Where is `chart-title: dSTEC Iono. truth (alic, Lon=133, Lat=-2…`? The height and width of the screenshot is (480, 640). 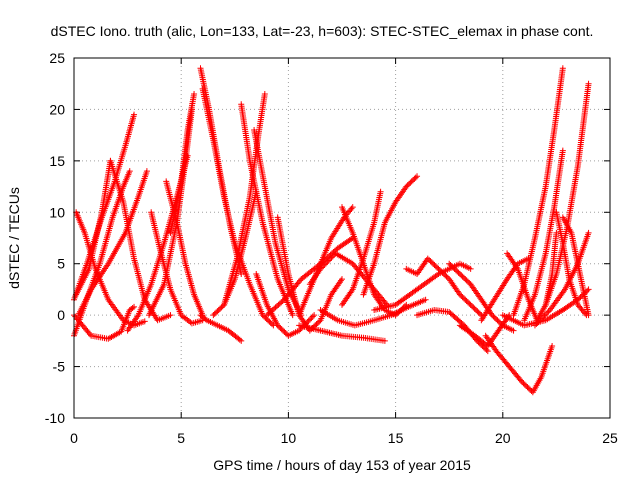 chart-title: dSTEC Iono. truth (alic, Lon=133, Lat=-2… is located at coordinates (322, 31).